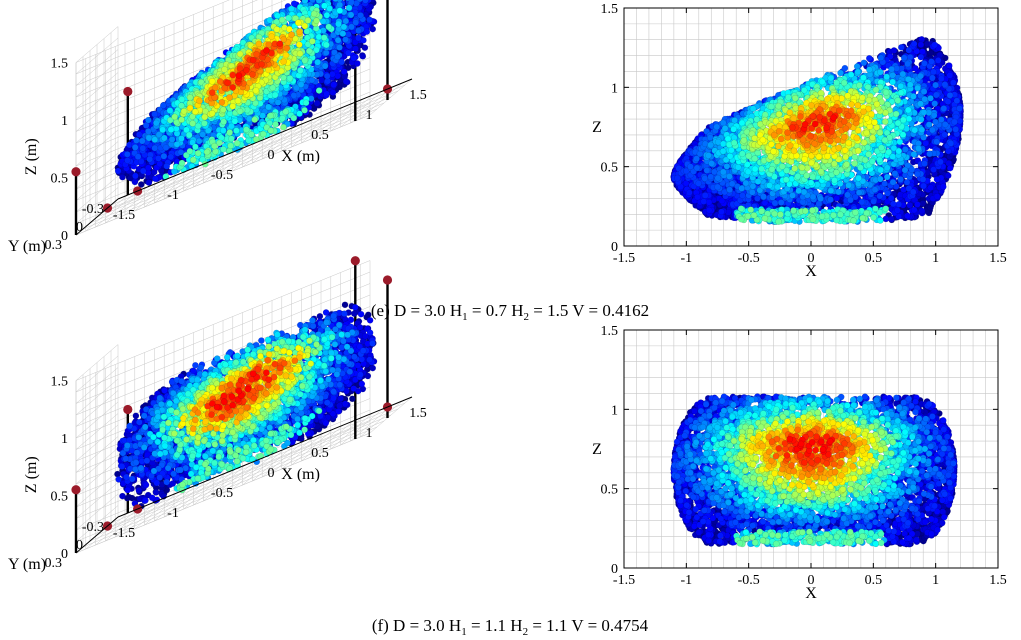 The width and height of the screenshot is (1021, 640). I want to click on z-tick-label: 1.5, so click(60, 64).